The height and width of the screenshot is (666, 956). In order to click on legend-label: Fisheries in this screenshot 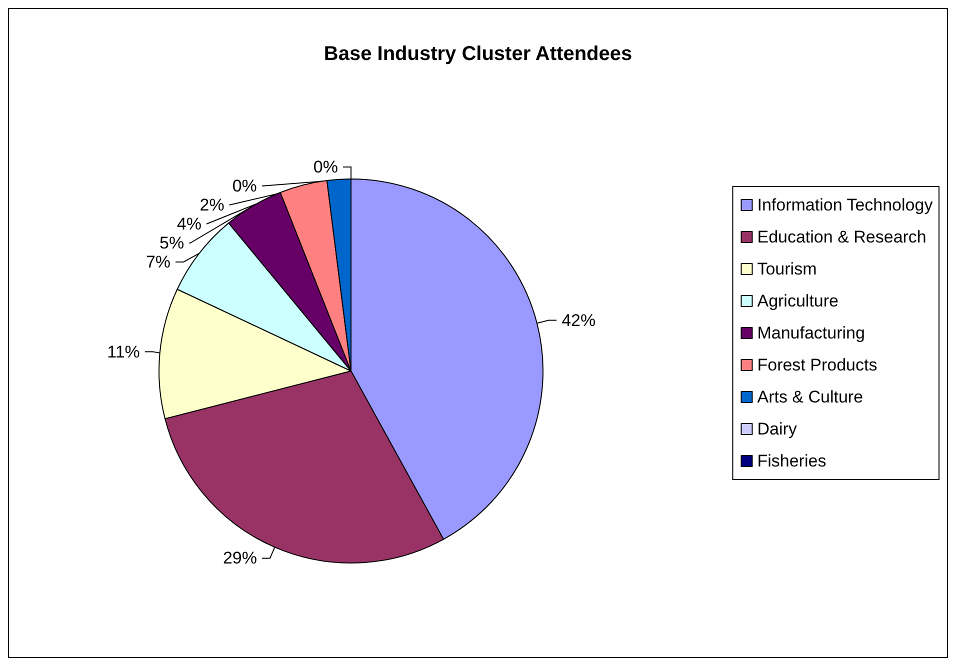, I will do `click(791, 461)`.